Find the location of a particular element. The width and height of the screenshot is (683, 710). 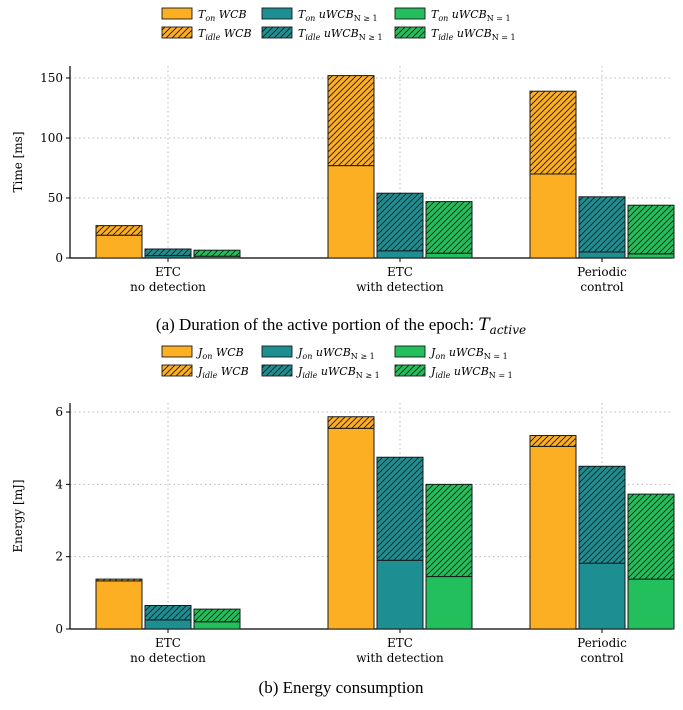

legend-label: Tidle uWCBN = 1 is located at coordinates (473, 34).